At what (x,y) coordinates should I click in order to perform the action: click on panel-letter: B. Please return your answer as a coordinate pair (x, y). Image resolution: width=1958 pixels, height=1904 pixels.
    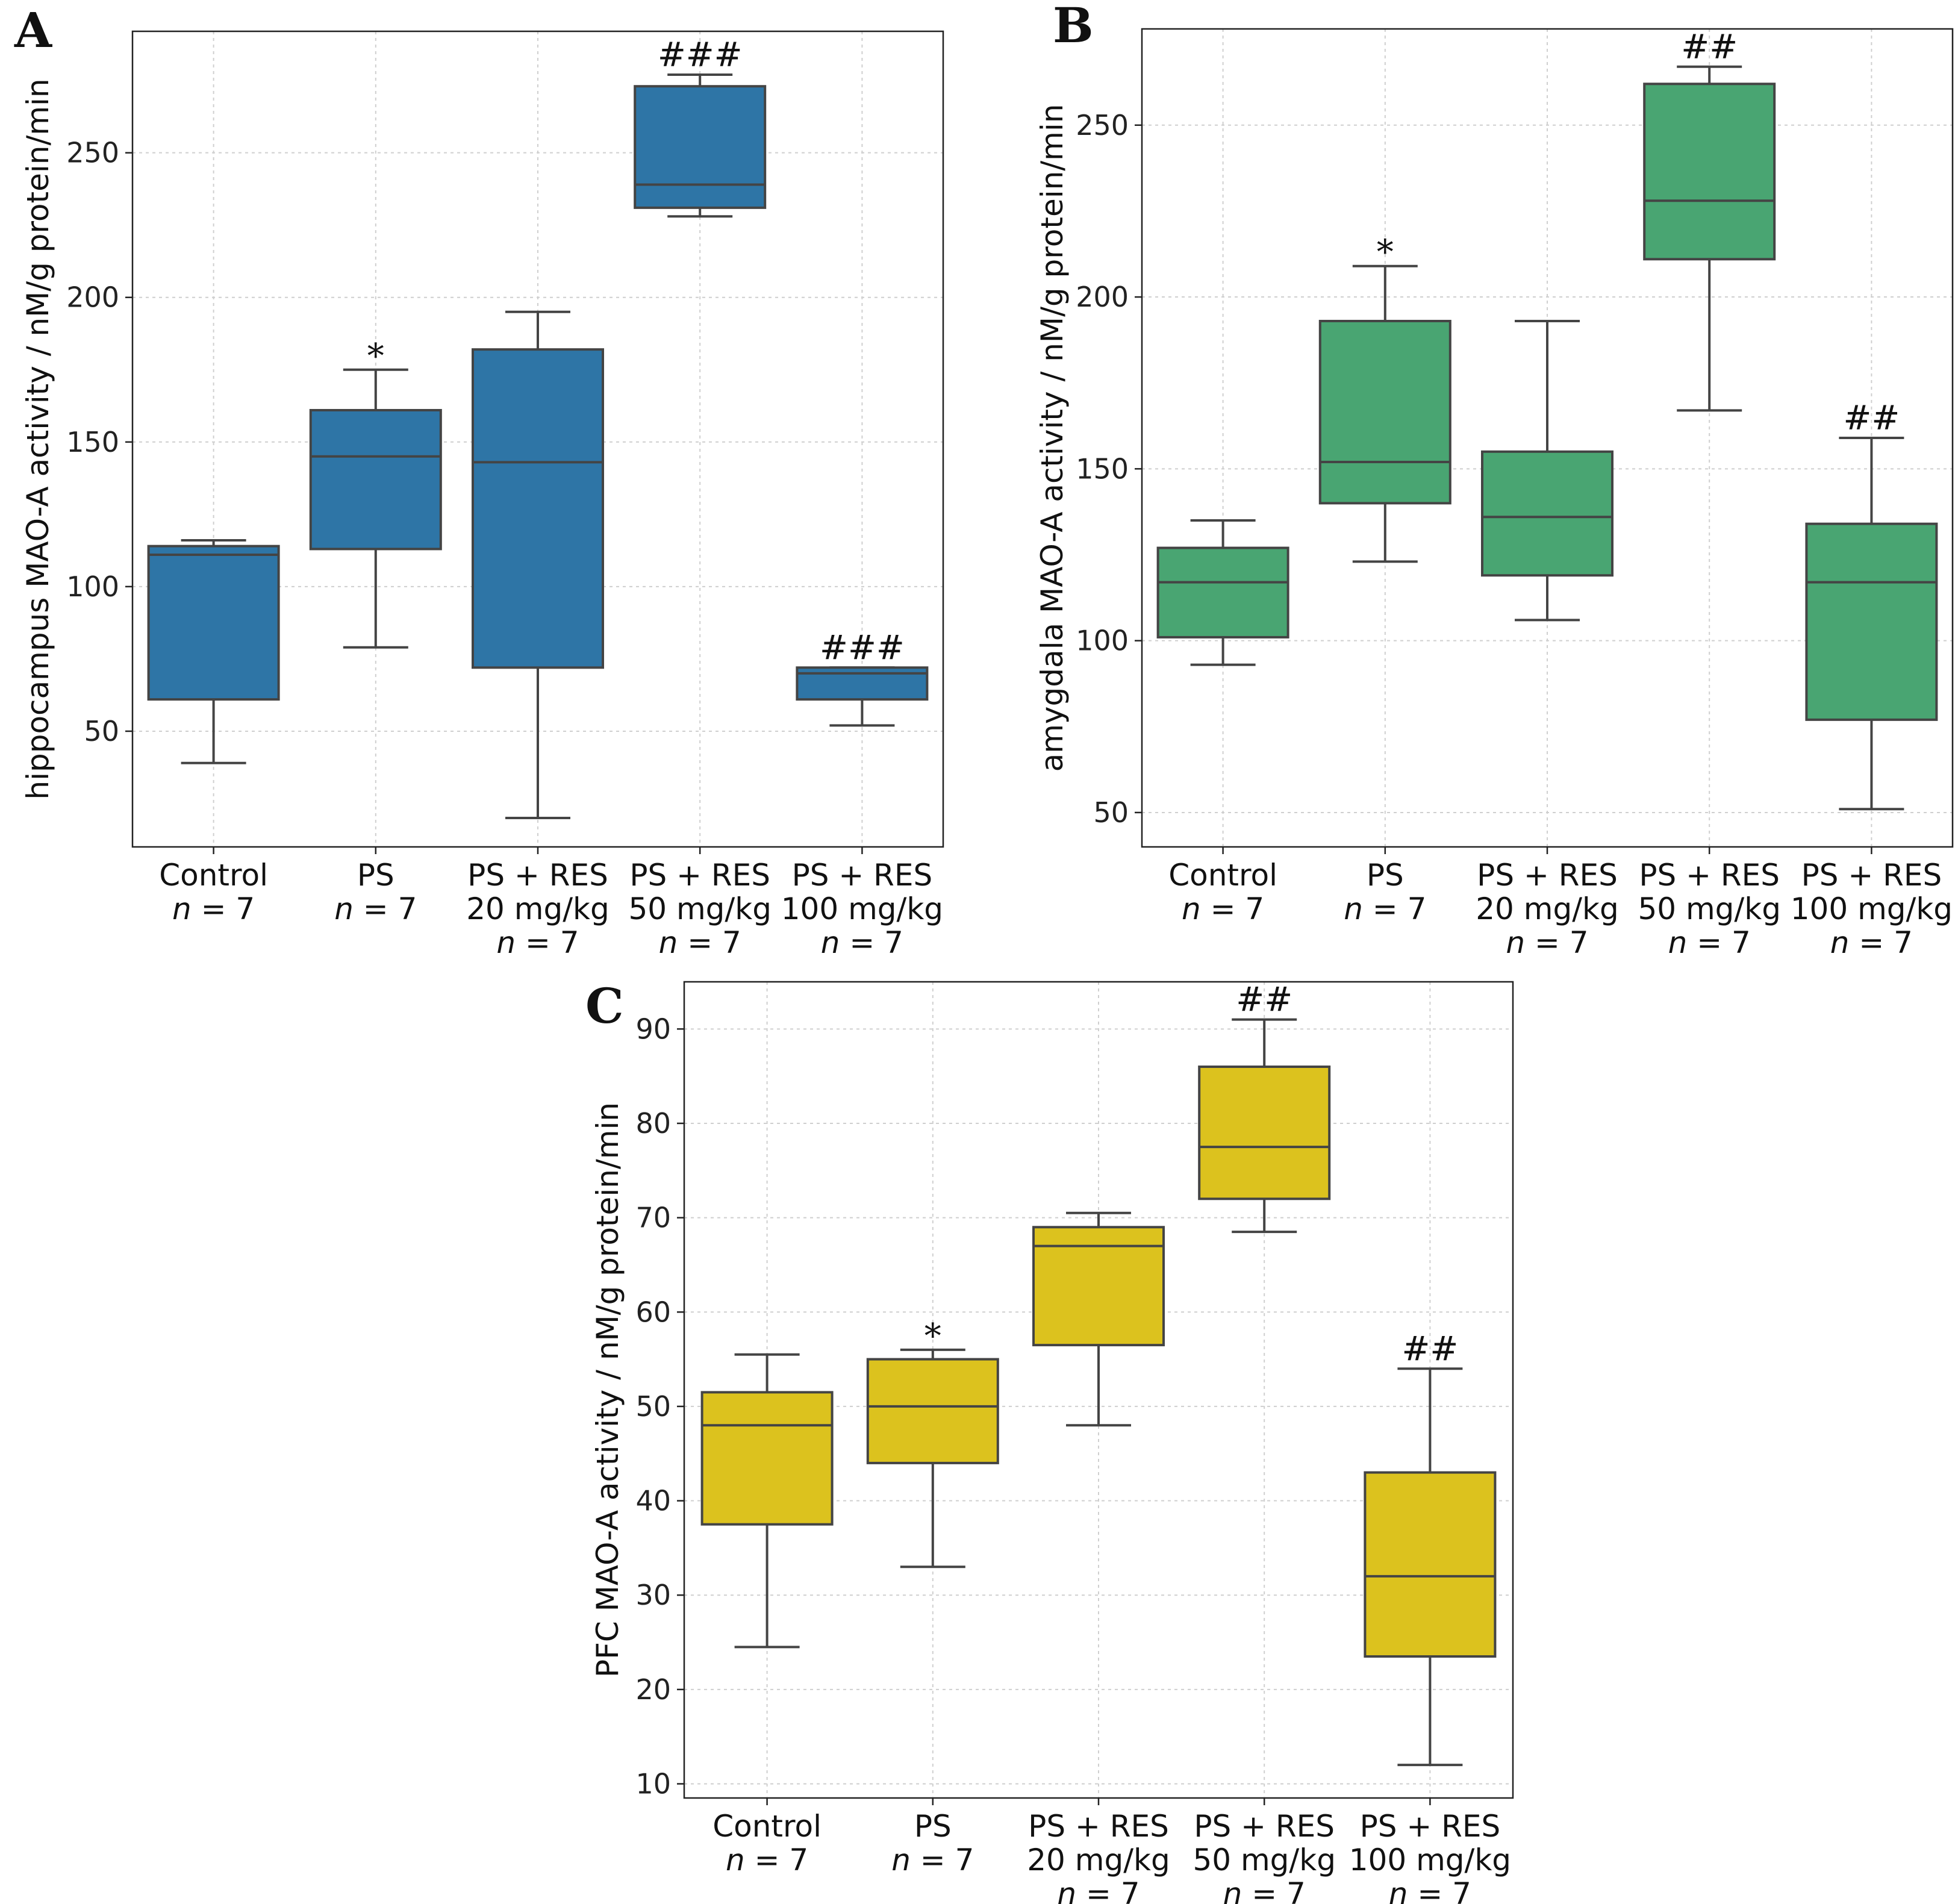
    Looking at the image, I should click on (1073, 27).